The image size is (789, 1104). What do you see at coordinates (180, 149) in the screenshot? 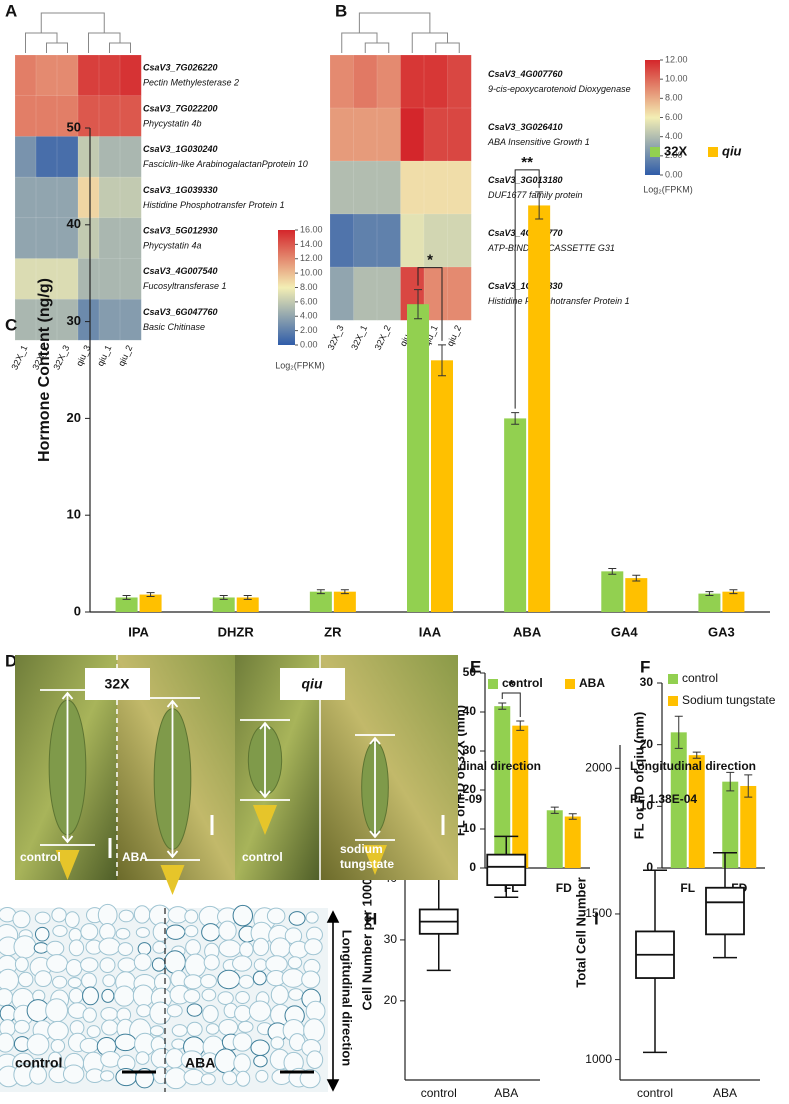
I see `gene-id: CsaV3_1G030240` at bounding box center [180, 149].